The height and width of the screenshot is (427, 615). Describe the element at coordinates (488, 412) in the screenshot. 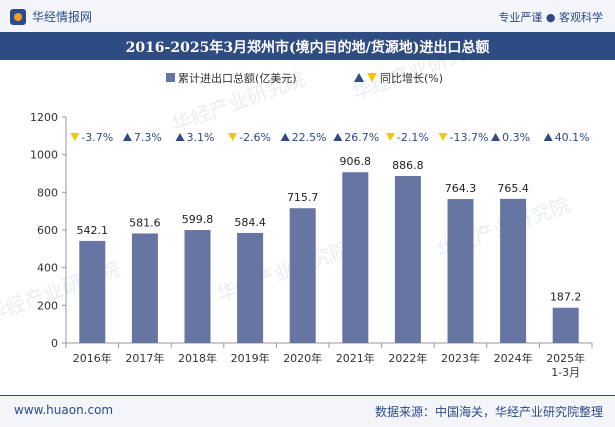

I see `footer-source: 数据来源：中国海关，华经产业研究院整理` at that location.